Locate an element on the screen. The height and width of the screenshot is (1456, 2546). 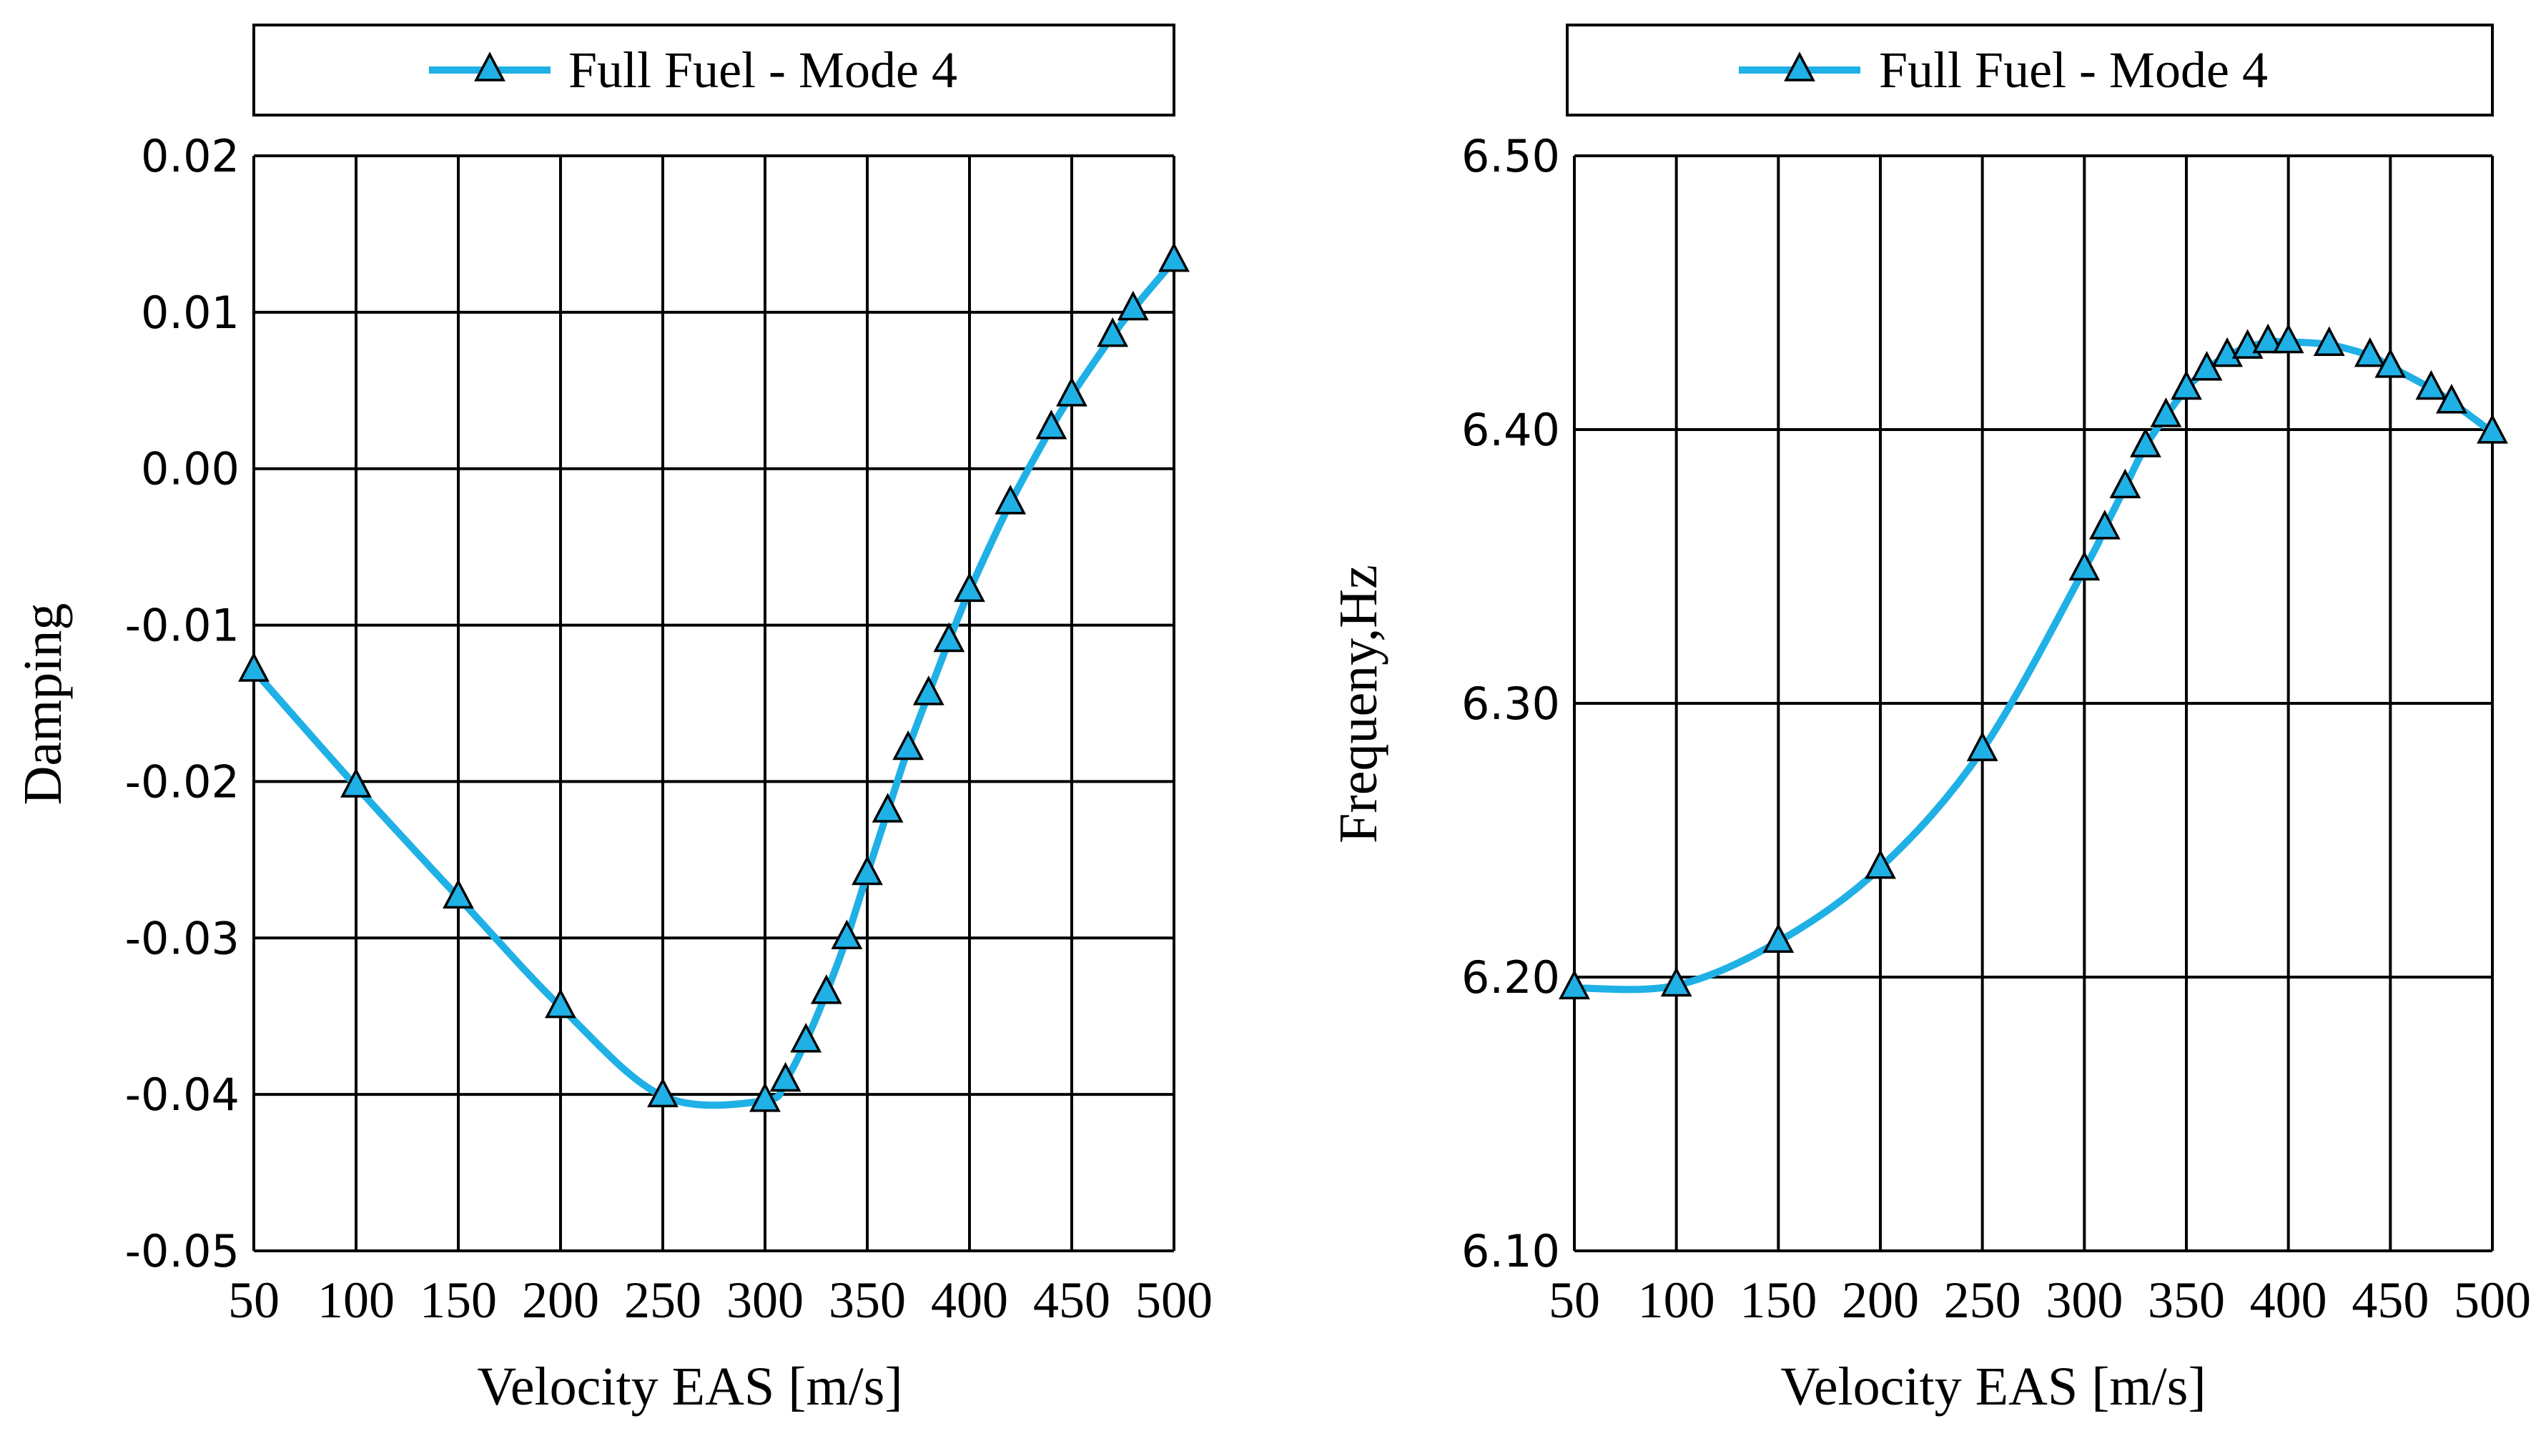
frequency-legend: Full Fuel - Mode 4 is located at coordinates (2030, 70).